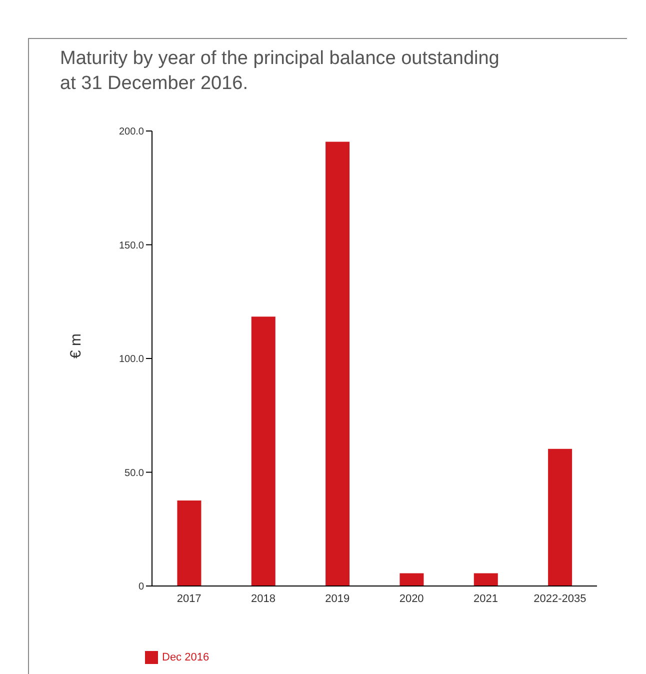 The height and width of the screenshot is (674, 646). What do you see at coordinates (134, 473) in the screenshot?
I see `y-tick-label: 50.0` at bounding box center [134, 473].